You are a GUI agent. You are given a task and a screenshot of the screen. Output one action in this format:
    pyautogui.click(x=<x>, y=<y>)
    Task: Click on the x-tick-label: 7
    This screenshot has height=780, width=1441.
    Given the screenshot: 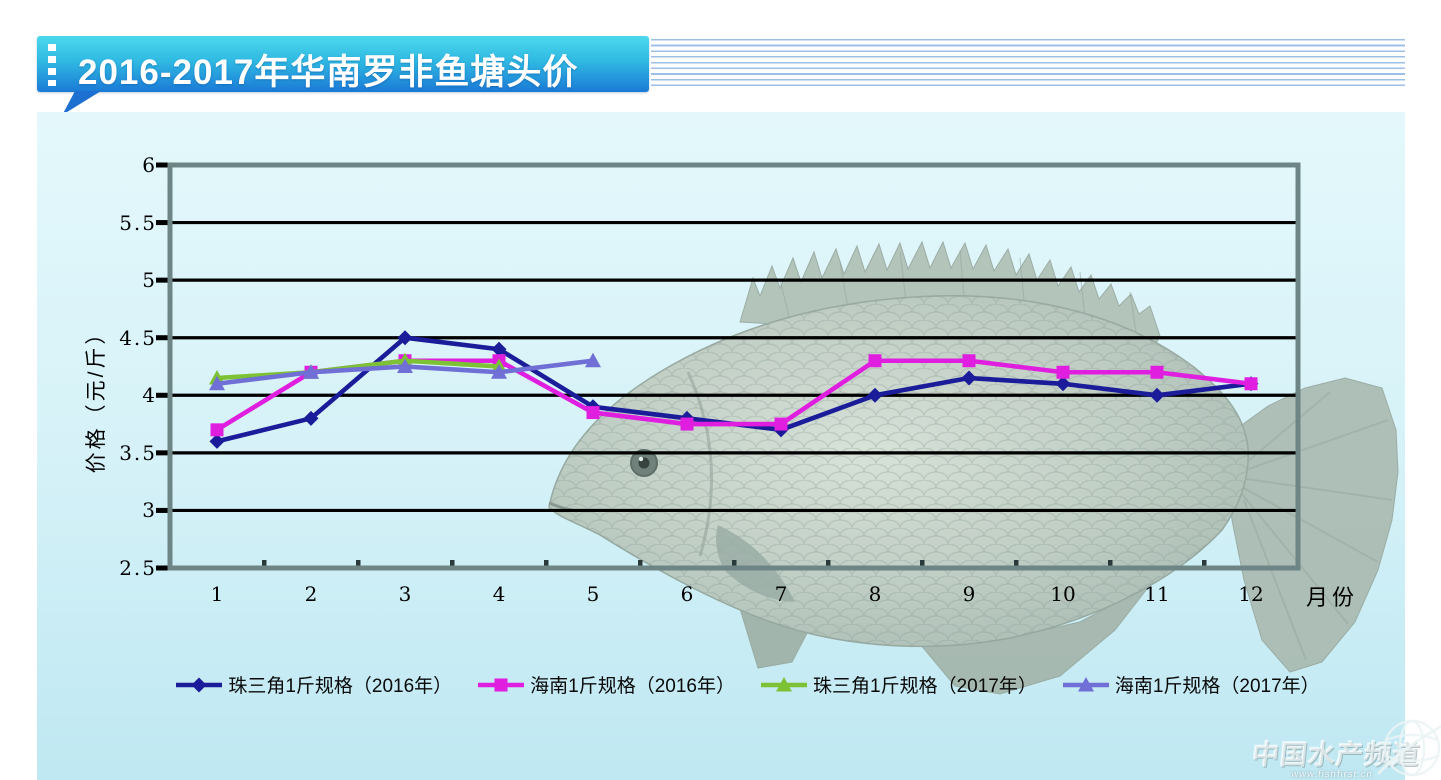 What is the action you would take?
    pyautogui.click(x=781, y=594)
    